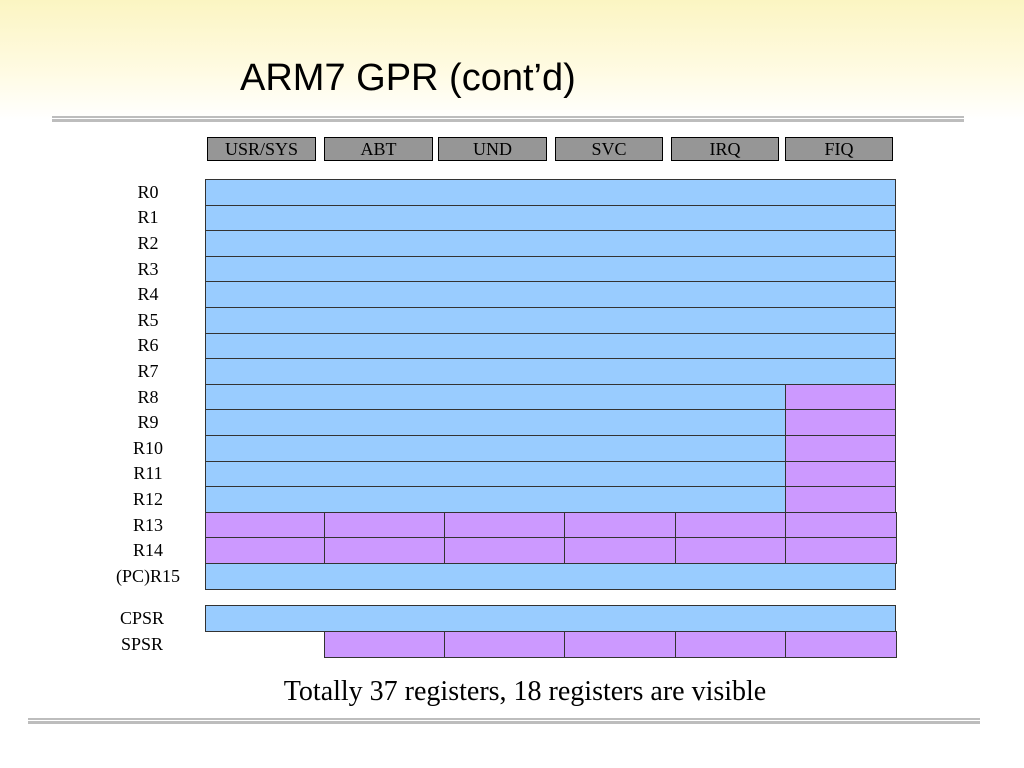 The width and height of the screenshot is (1024, 768). What do you see at coordinates (147, 499) in the screenshot?
I see `register-label: R12` at bounding box center [147, 499].